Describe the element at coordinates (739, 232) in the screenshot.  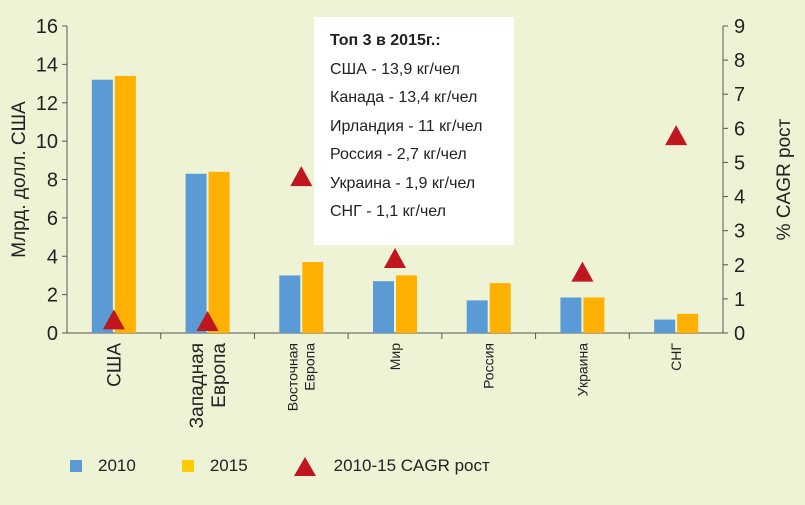
I see `y2-tick-label: 3` at that location.